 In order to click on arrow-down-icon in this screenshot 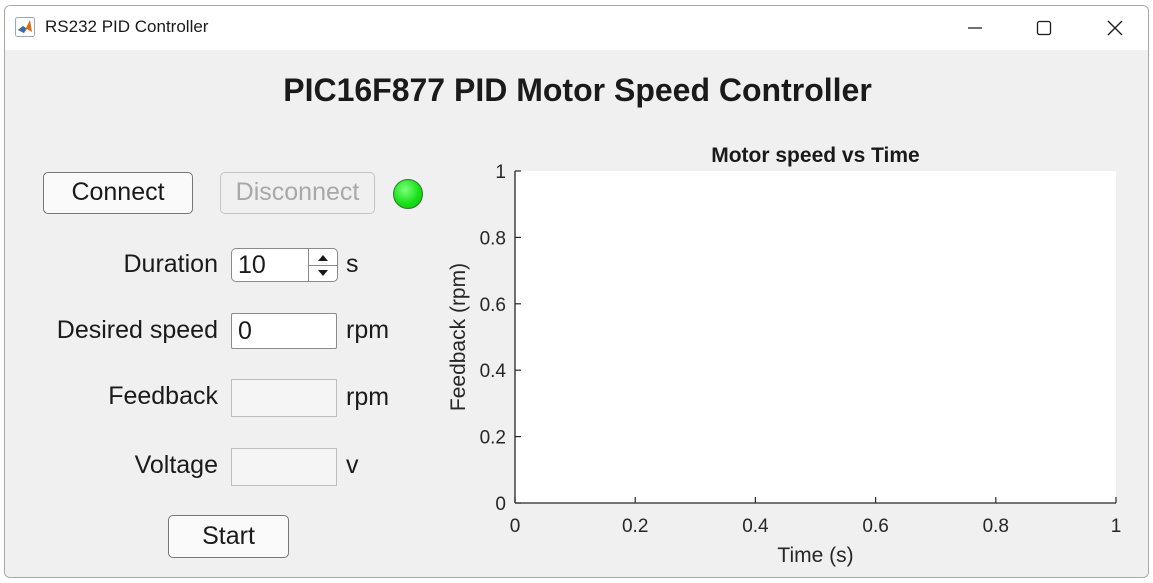, I will do `click(323, 272)`.